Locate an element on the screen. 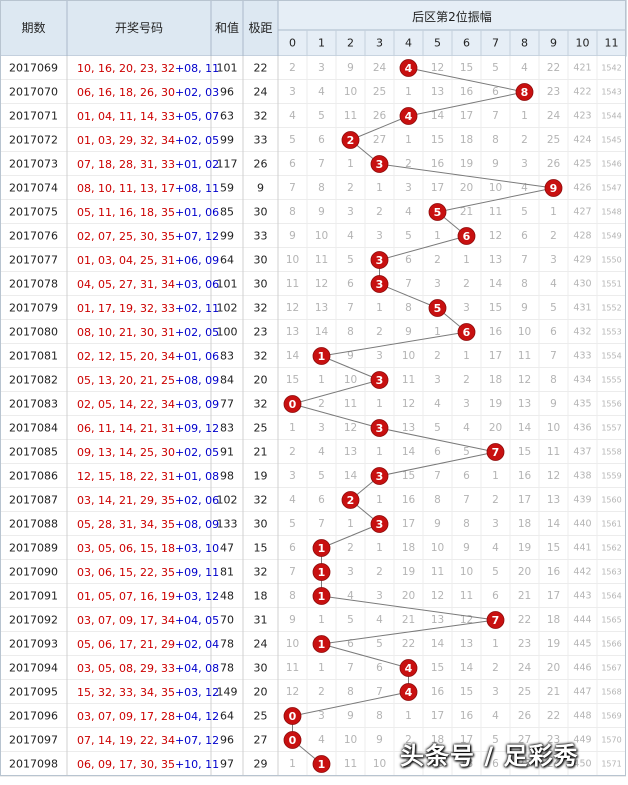 The width and height of the screenshot is (628, 785). front-numbers: 05, 11, 16, 18, 35 is located at coordinates (126, 212).